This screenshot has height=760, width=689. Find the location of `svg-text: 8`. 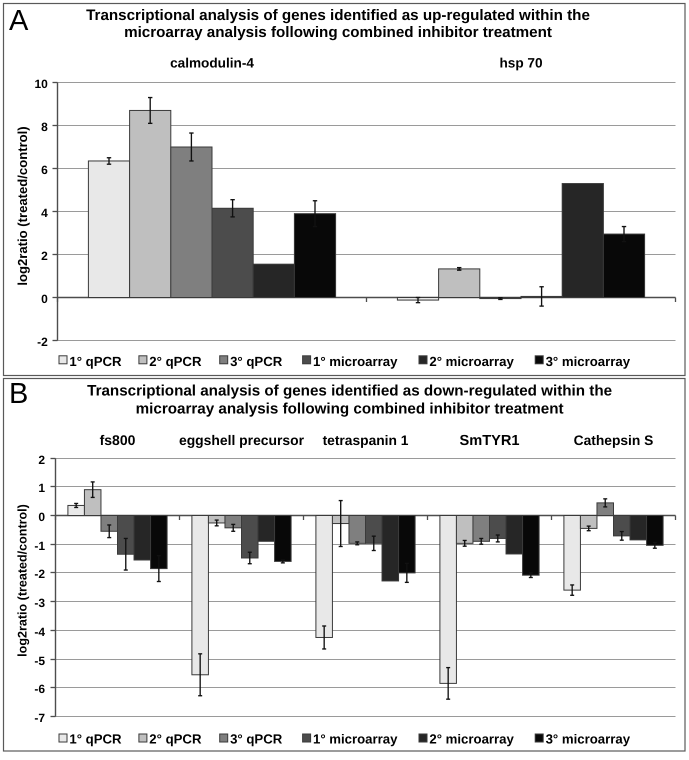

svg-text: 8 is located at coordinates (44, 127).